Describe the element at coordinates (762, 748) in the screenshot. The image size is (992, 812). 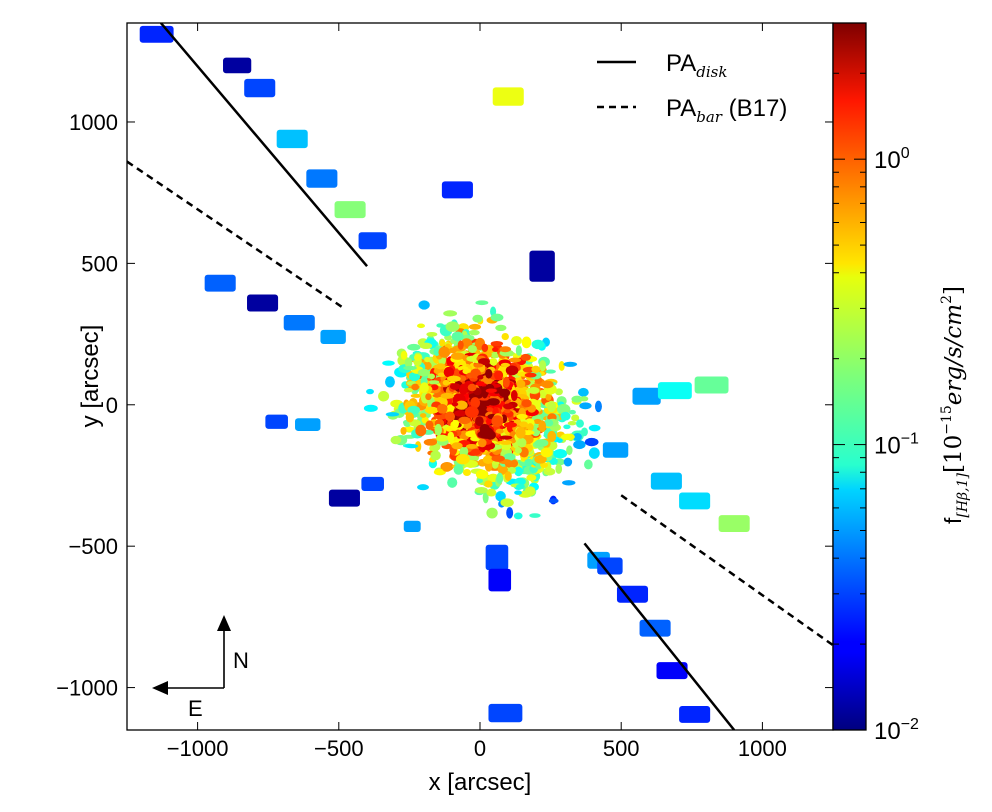
I see `x-tick-label: 1000` at that location.